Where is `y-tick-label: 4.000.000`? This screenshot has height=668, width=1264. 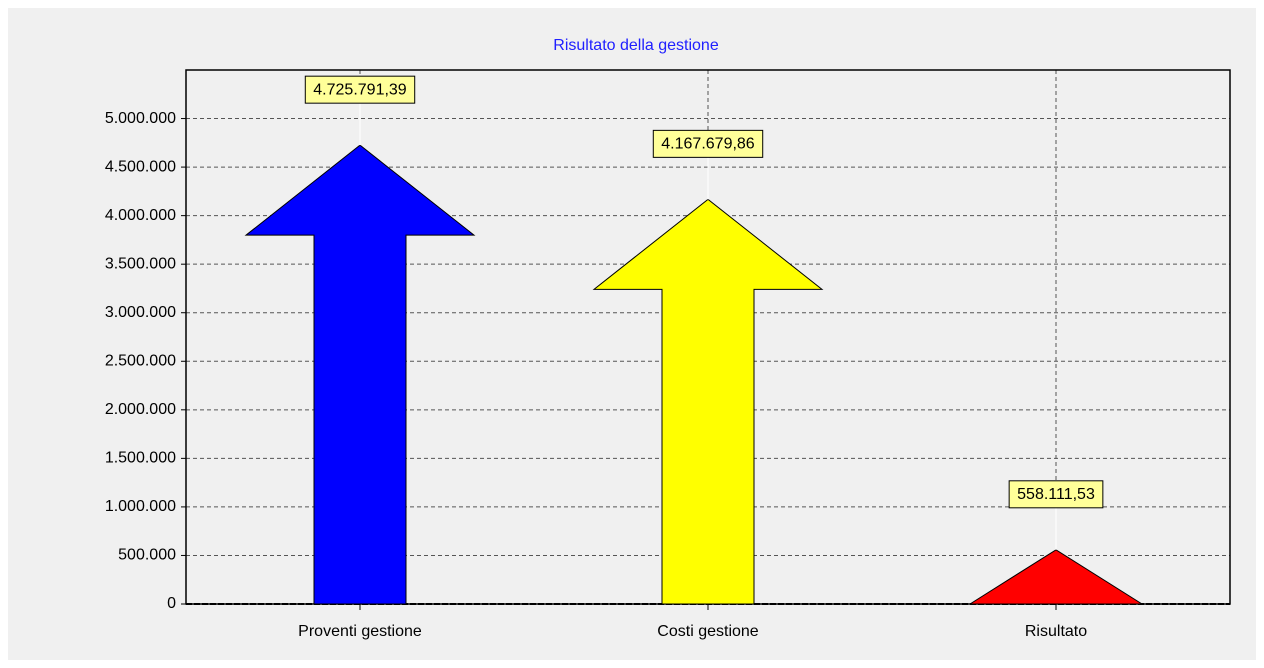 y-tick-label: 4.000.000 is located at coordinates (140, 215).